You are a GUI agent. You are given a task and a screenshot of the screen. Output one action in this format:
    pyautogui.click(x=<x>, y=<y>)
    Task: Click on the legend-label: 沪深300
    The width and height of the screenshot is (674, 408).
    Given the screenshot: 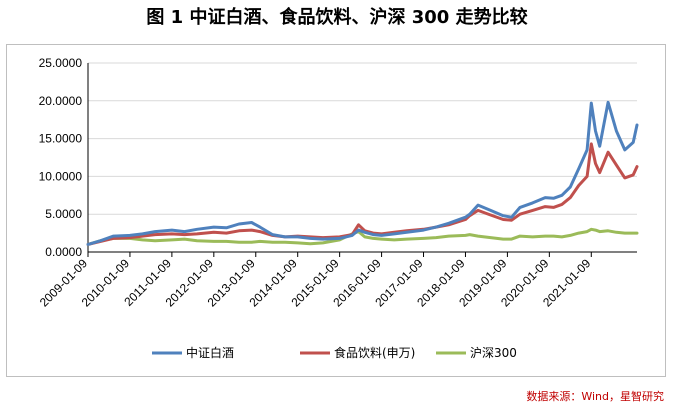 What is the action you would take?
    pyautogui.click(x=493, y=353)
    